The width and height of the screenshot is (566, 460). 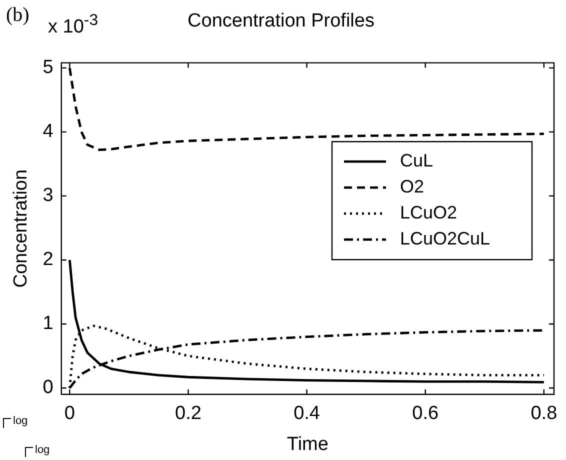 What do you see at coordinates (18, 15) in the screenshot?
I see `text: (b)` at bounding box center [18, 15].